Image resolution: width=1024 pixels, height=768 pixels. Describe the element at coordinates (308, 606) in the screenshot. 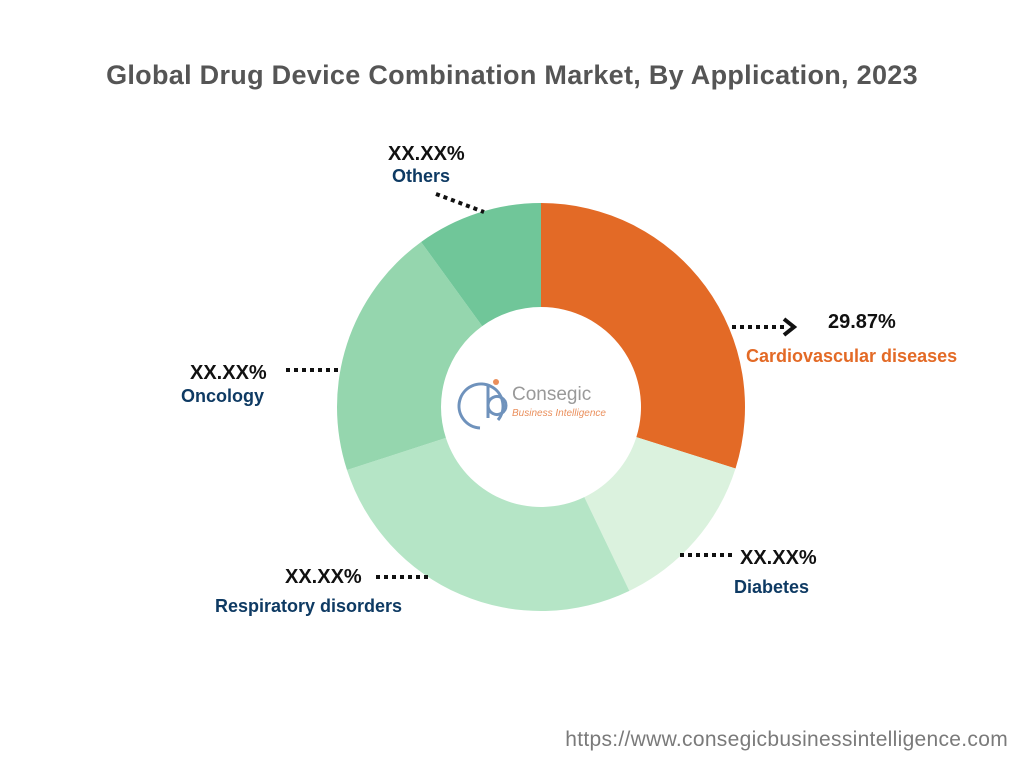

I see `label-respiratory: Respiratory disorders` at that location.